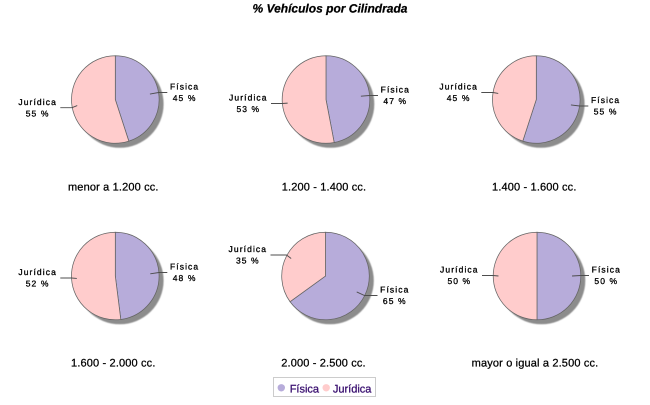 This screenshot has width=650, height=405. I want to click on svg-text: 48 %, so click(185, 278).